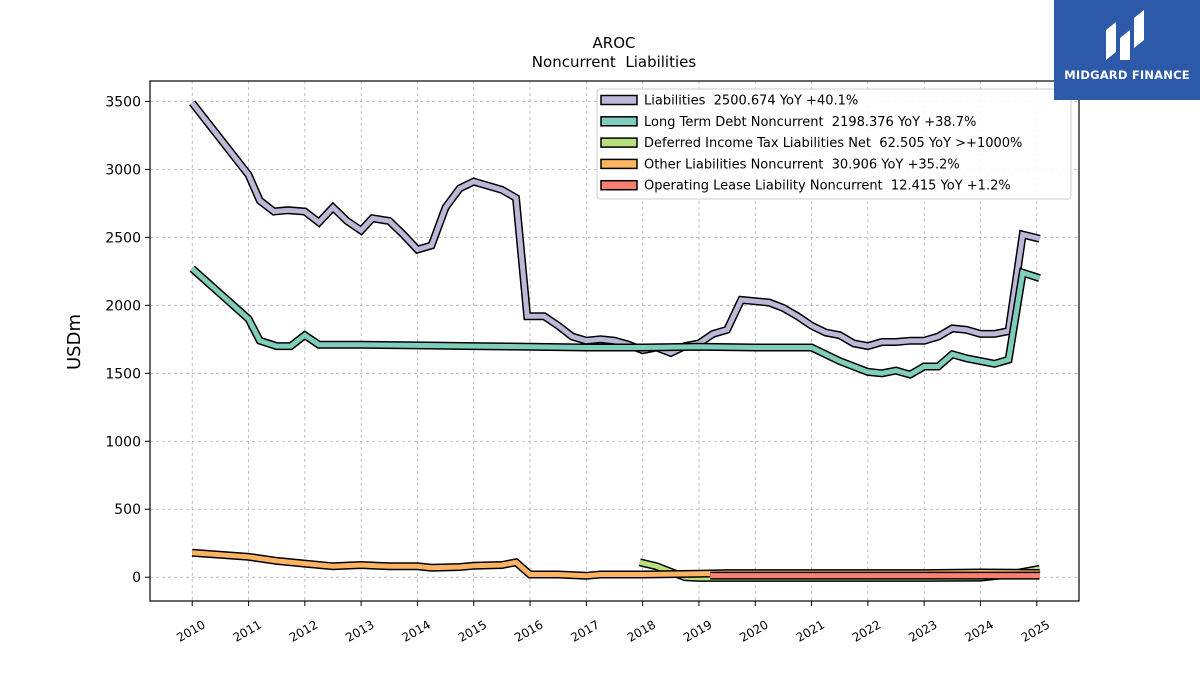 The height and width of the screenshot is (675, 1200). I want to click on chart-subtitle: Noncurrent Liabilities, so click(614, 62).